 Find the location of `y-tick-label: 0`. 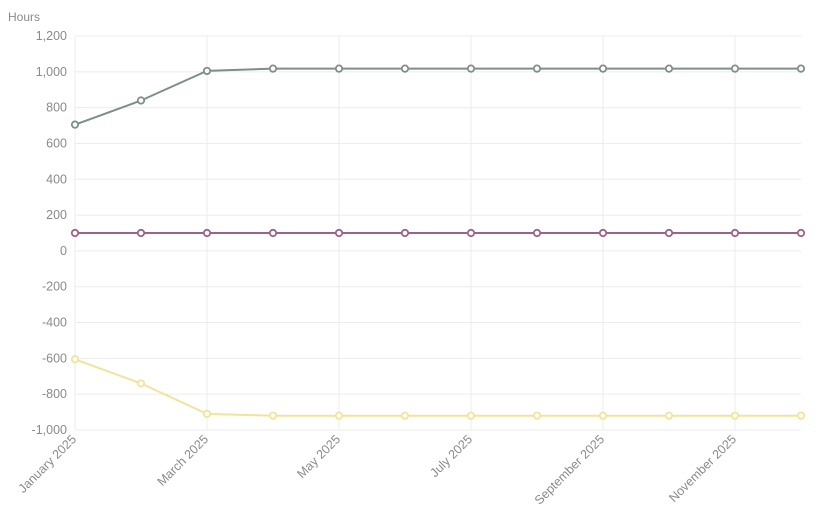

y-tick-label: 0 is located at coordinates (63, 251).